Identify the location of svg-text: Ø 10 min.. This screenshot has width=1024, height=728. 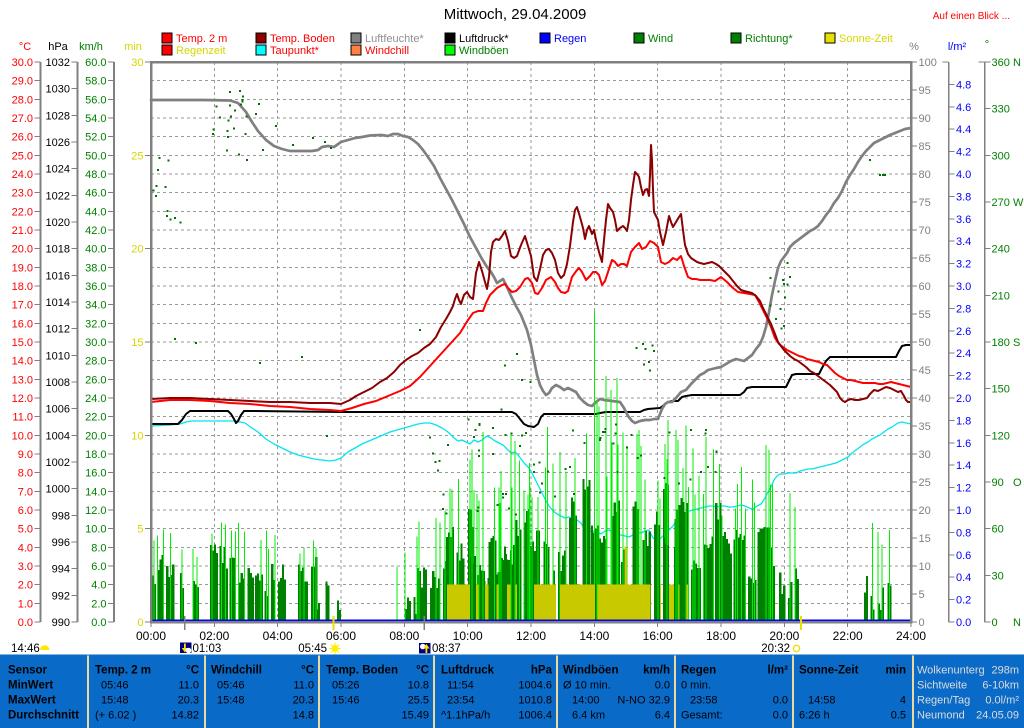
(587, 686).